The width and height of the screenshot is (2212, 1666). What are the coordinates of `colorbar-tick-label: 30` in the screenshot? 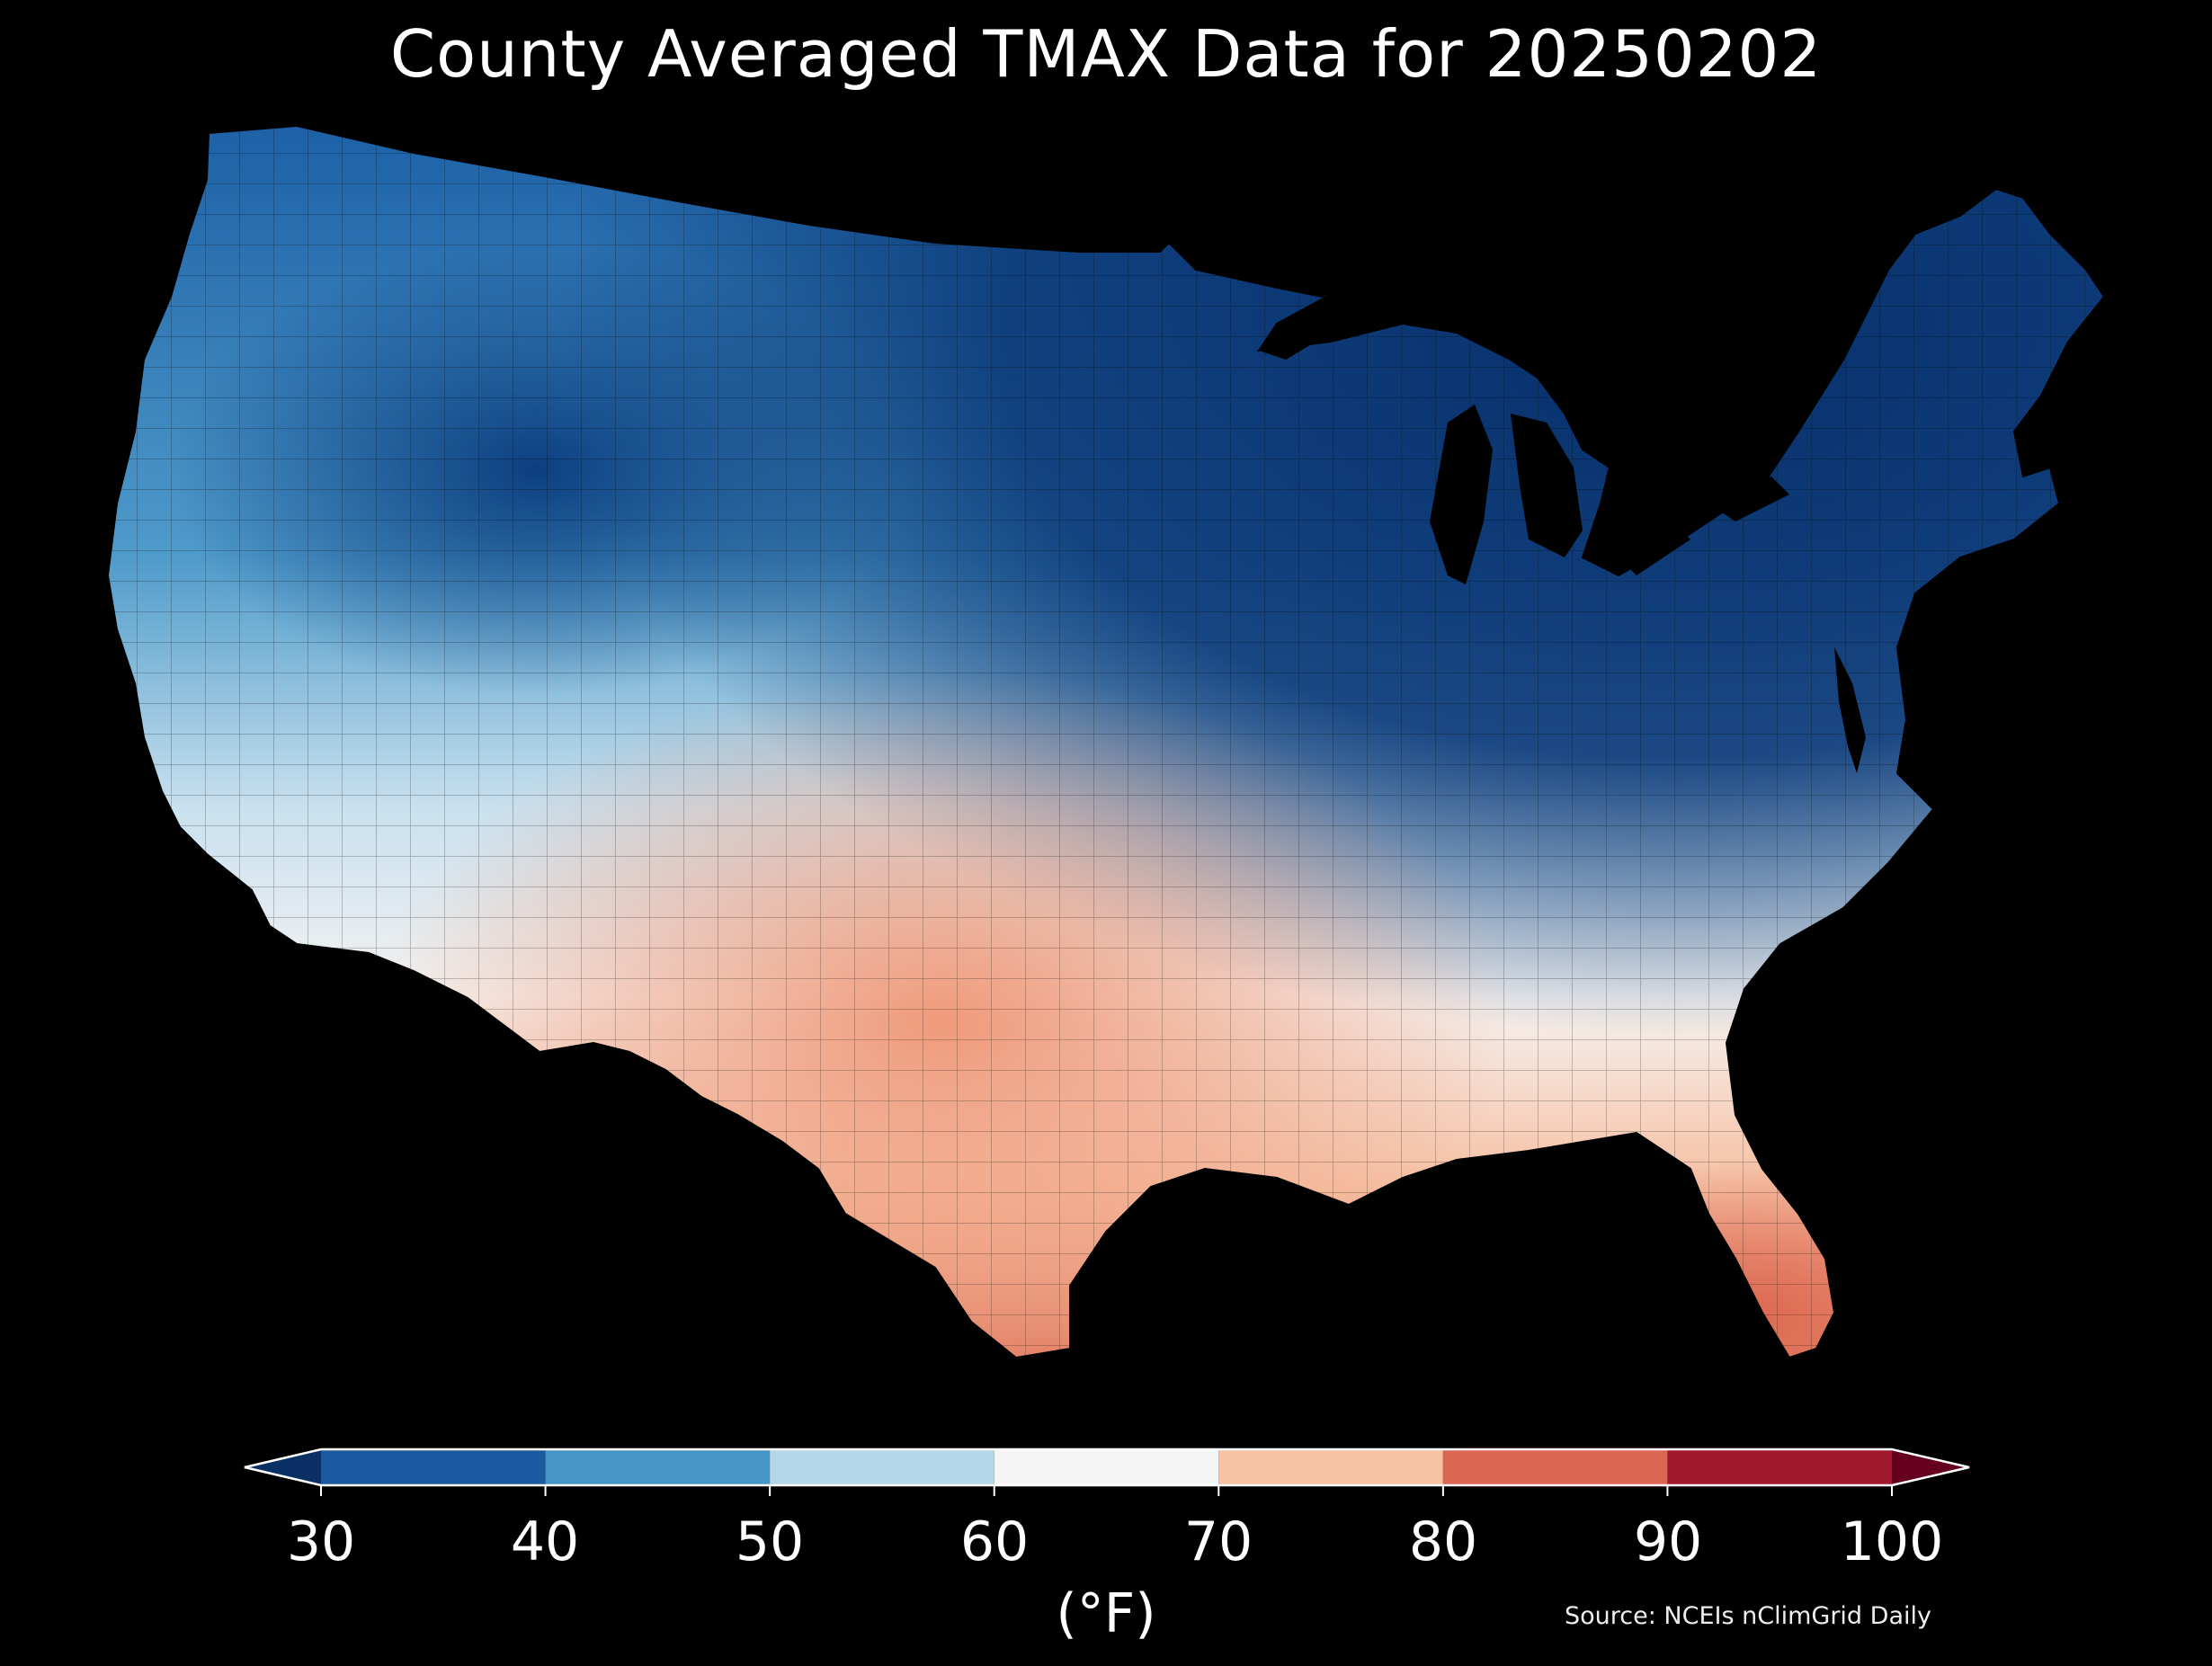 It's located at (321, 1542).